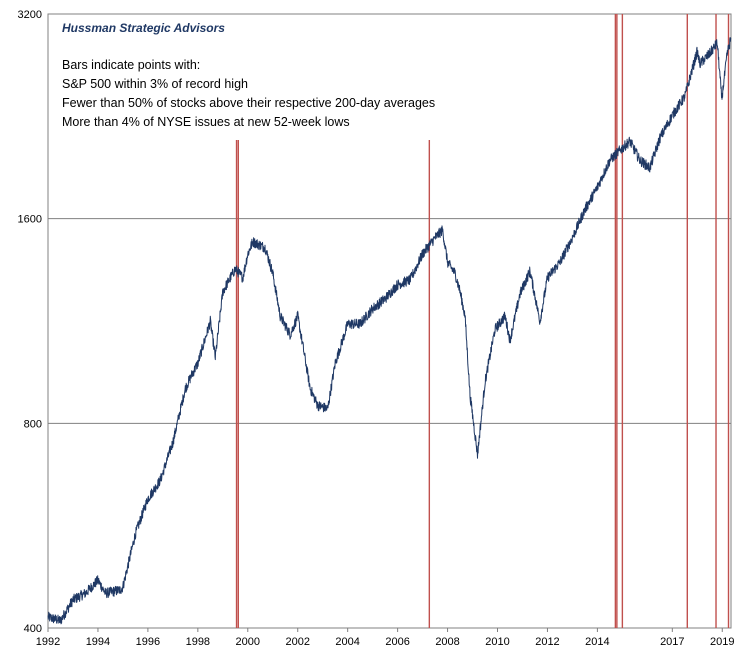  Describe the element at coordinates (672, 642) in the screenshot. I see `x-tick-label: 2017` at that location.